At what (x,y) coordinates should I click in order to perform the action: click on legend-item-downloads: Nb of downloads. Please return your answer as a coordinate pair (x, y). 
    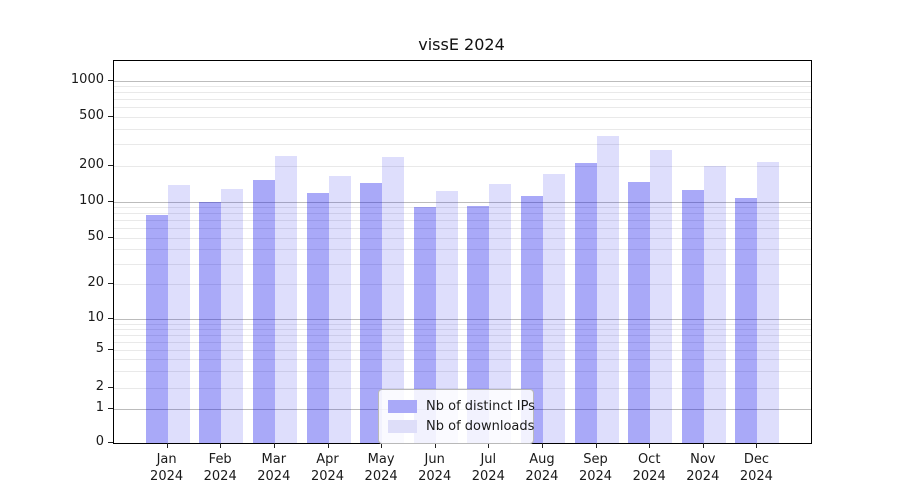
    Looking at the image, I should click on (461, 426).